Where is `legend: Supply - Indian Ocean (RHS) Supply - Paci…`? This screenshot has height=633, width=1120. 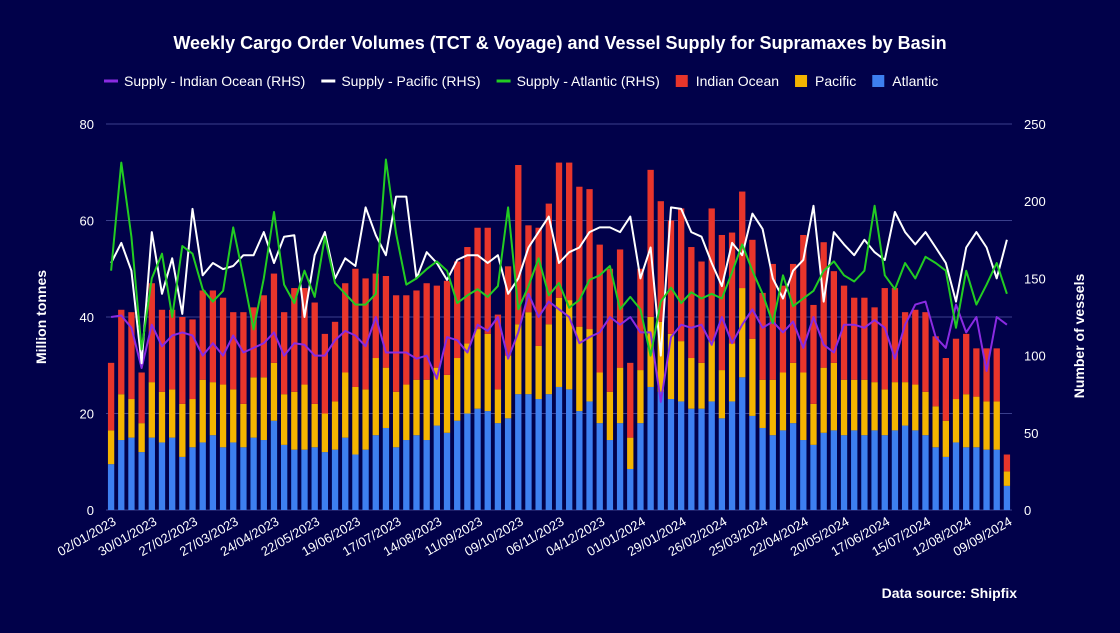
legend: Supply - Indian Ocean (RHS) Supply - Paci… is located at coordinates (521, 81).